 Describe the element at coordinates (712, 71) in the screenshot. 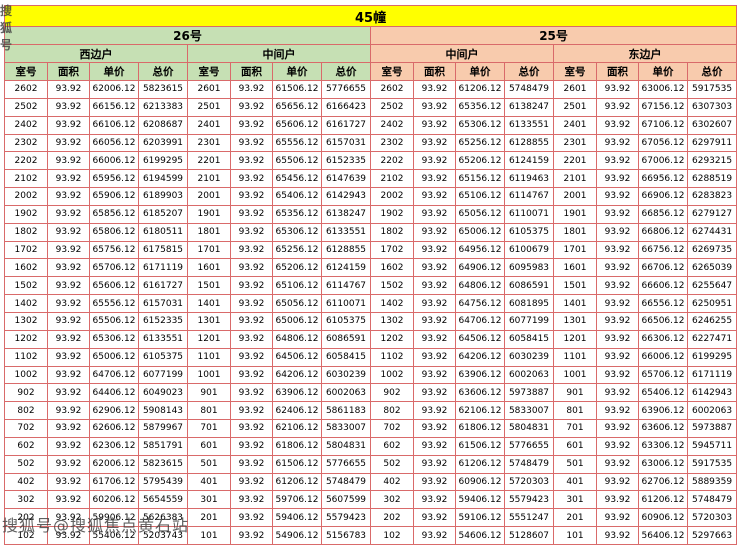

I see `column-header: 总价` at that location.